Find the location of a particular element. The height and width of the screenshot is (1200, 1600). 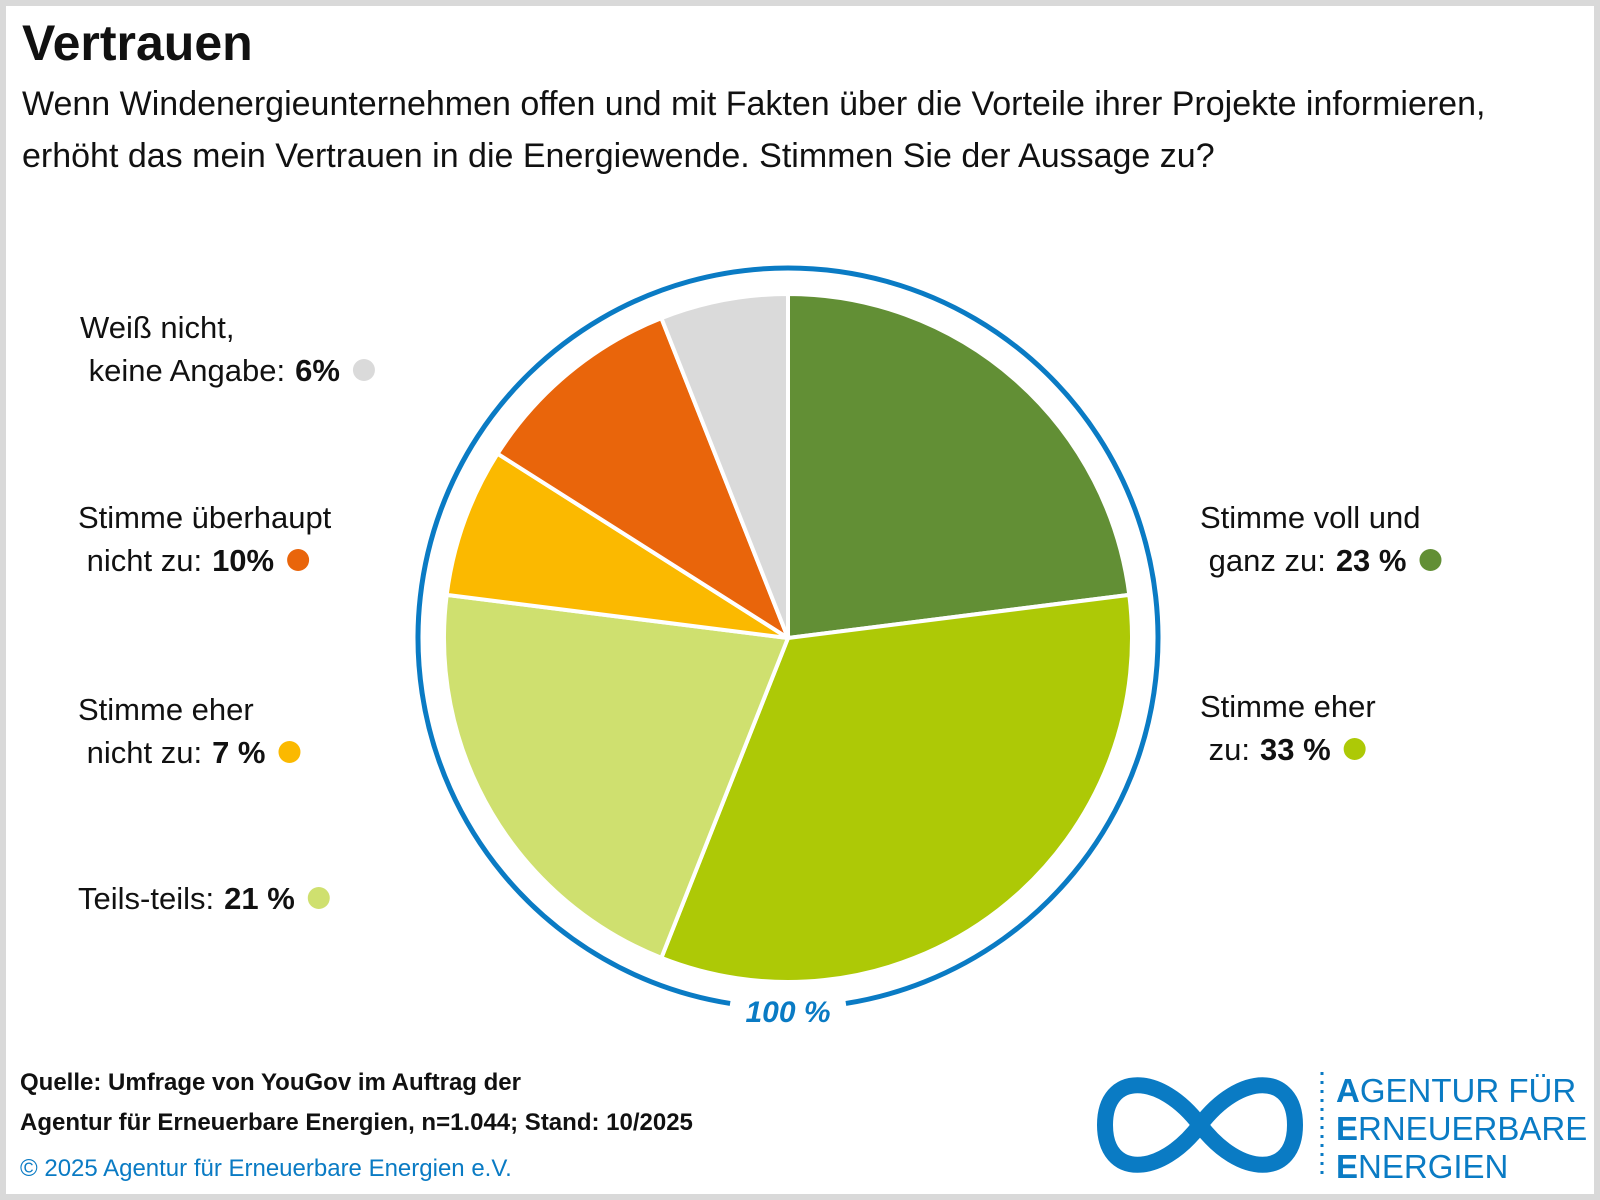

chart-title: Vertrauen is located at coordinates (137, 43).